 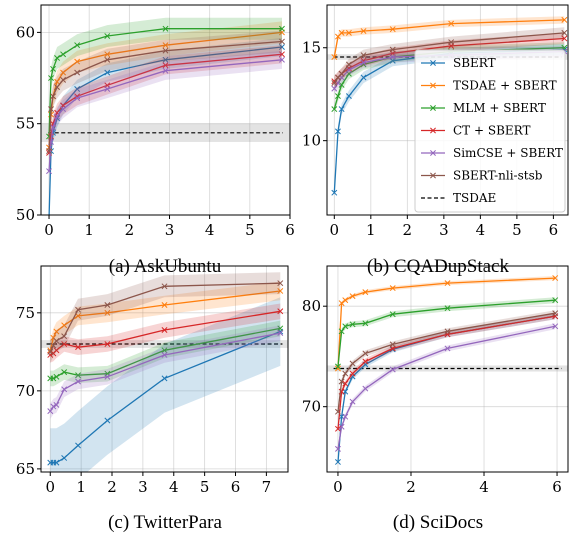 I want to click on y-tick-label: 70, so click(x=311, y=407).